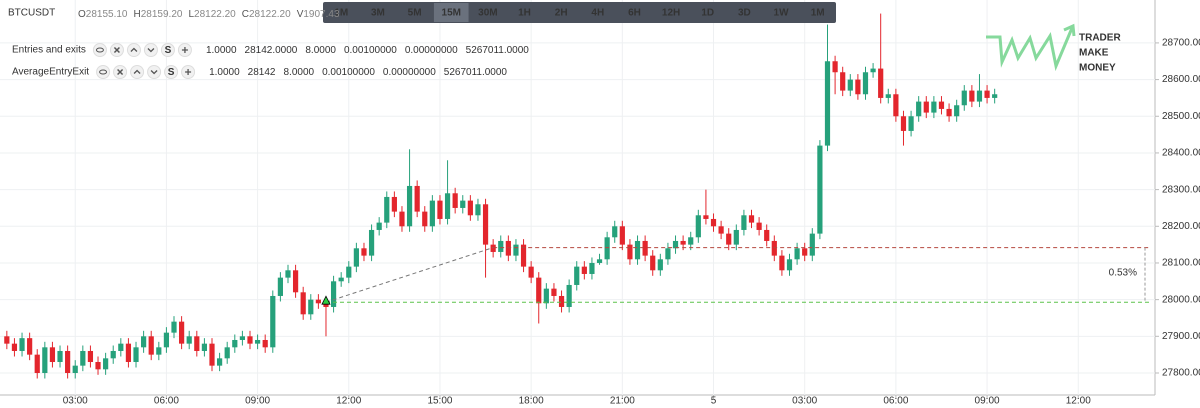 The image size is (1200, 408). I want to click on y-tick-label: 27900.00, so click(1181, 336).